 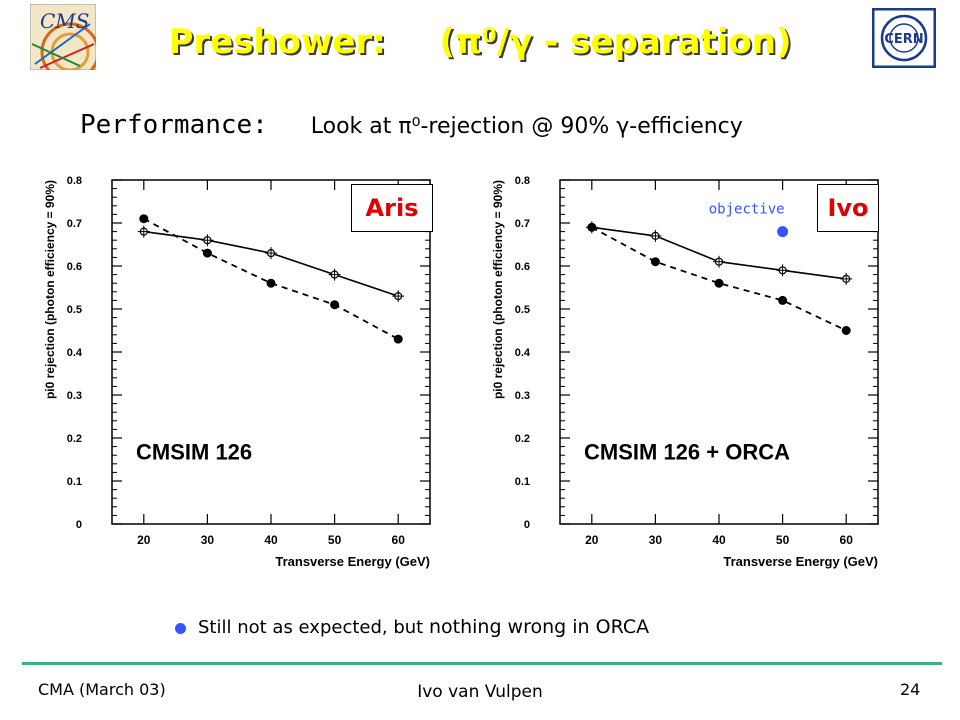 I want to click on bullet-text-a: Still not as expected, but, so click(x=313, y=627).